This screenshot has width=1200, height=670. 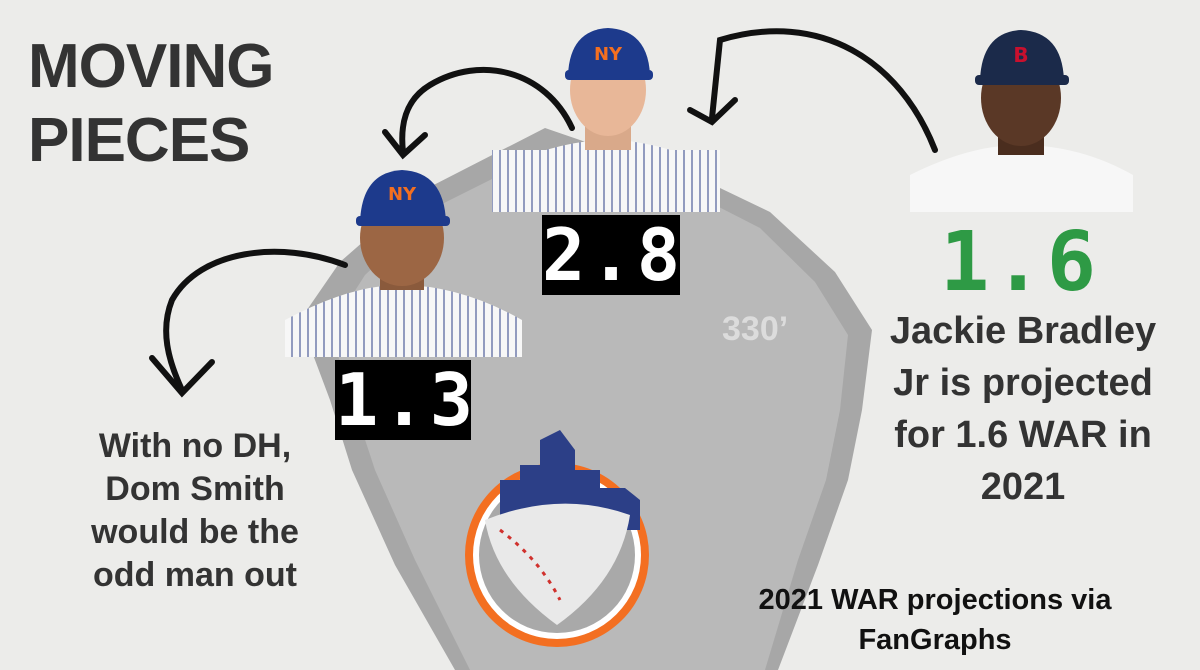 What do you see at coordinates (613, 255) in the screenshot?
I see `war-value: 2.8` at bounding box center [613, 255].